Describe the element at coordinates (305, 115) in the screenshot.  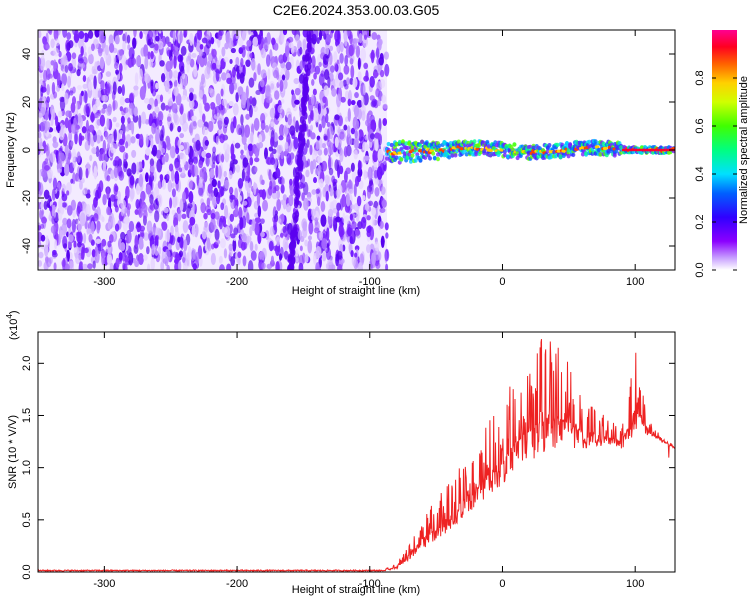
I see `streak-mark` at that location.